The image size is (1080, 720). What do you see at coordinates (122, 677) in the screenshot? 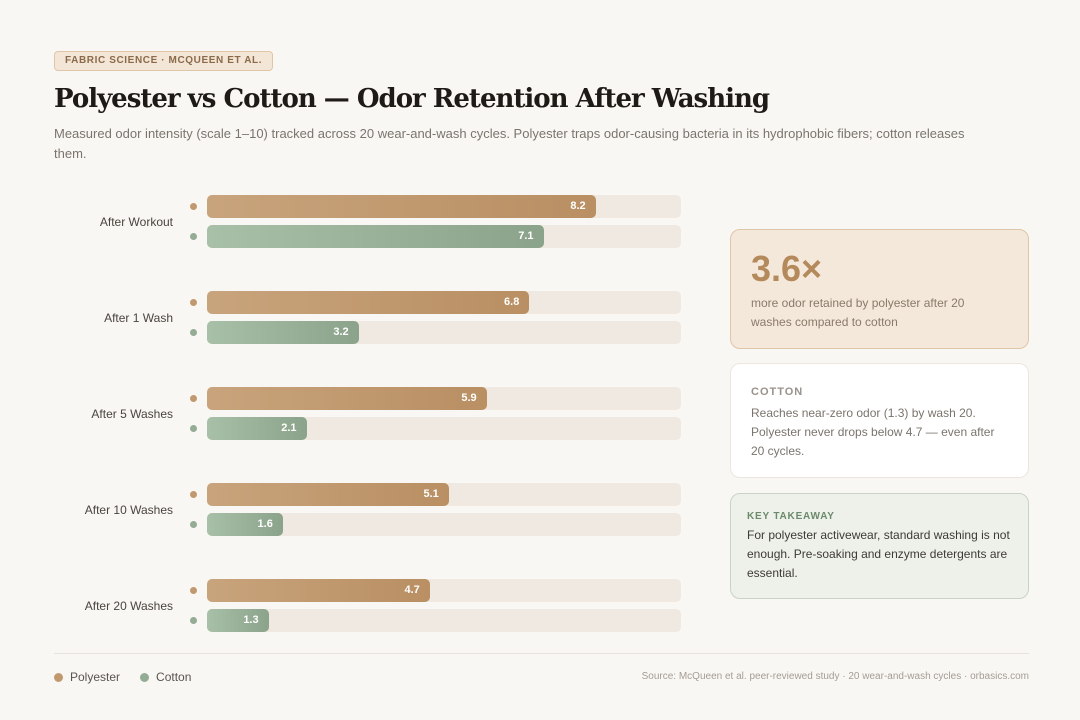
I see `legend: Polyester Cotton` at bounding box center [122, 677].